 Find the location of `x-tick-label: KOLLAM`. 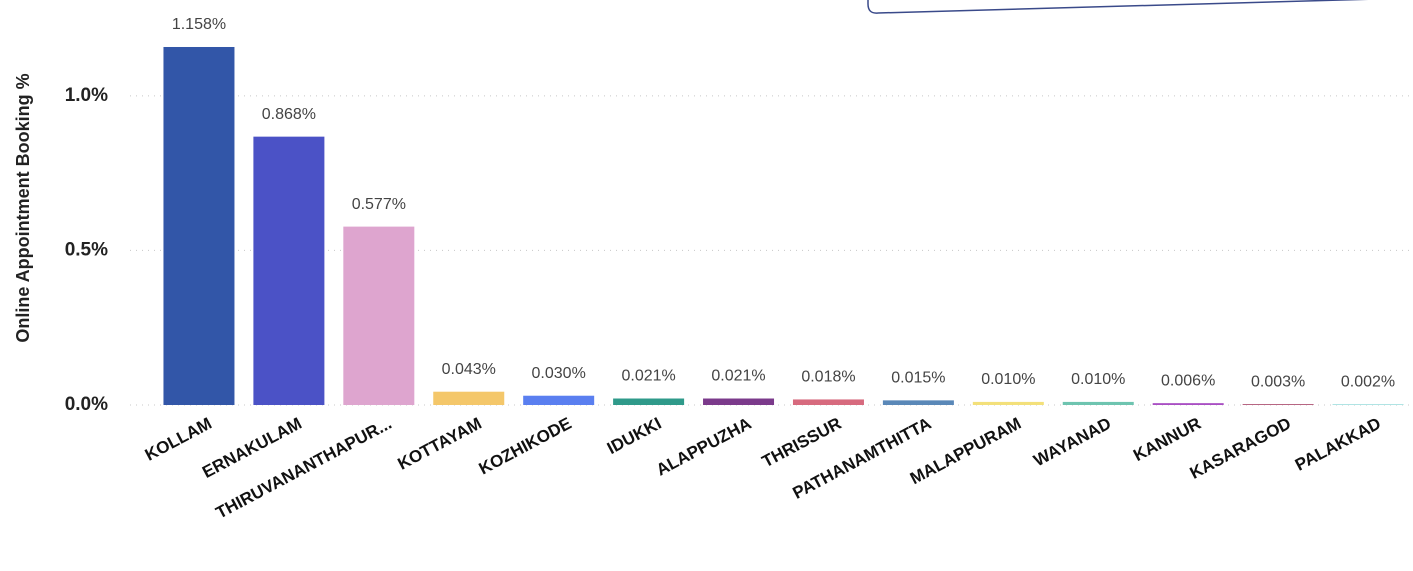

x-tick-label: KOLLAM is located at coordinates (178, 439).